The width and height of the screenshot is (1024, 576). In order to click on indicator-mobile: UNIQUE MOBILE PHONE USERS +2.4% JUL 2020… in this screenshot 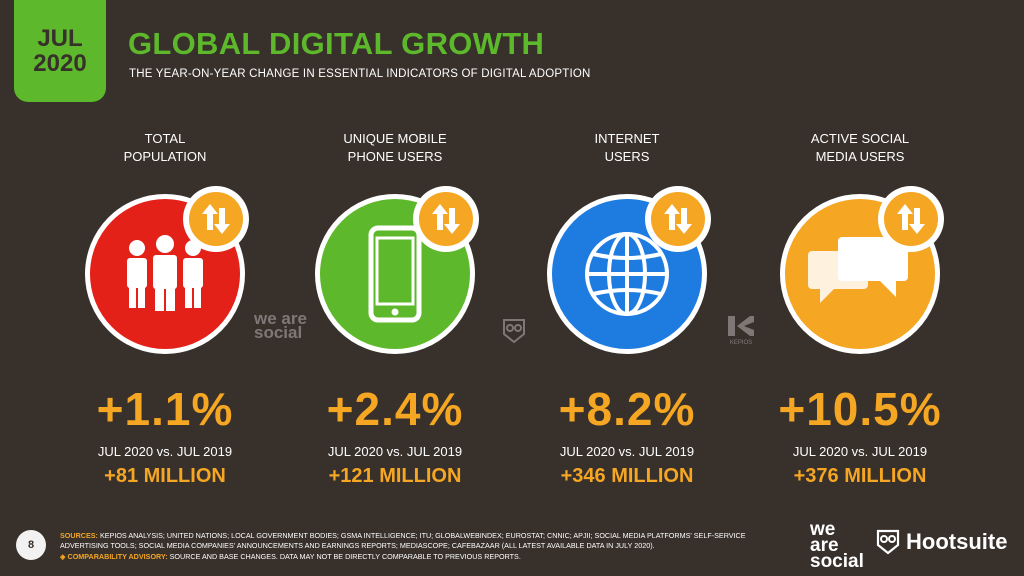, I will do `click(395, 309)`.